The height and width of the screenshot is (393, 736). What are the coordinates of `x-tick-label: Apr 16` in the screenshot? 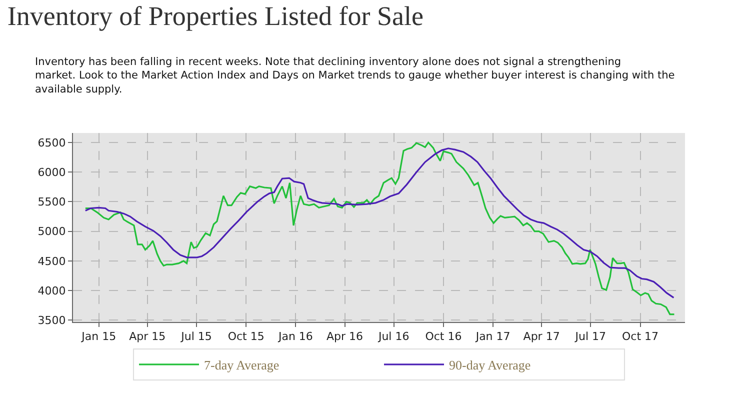 It's located at (345, 337).